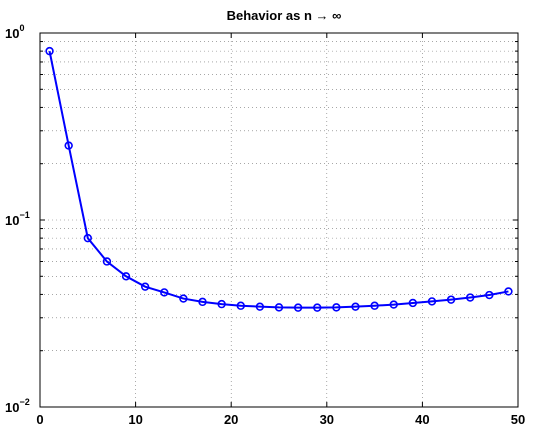 This screenshot has height=435, width=534. I want to click on y-tick-exponent: −2, so click(24, 402).